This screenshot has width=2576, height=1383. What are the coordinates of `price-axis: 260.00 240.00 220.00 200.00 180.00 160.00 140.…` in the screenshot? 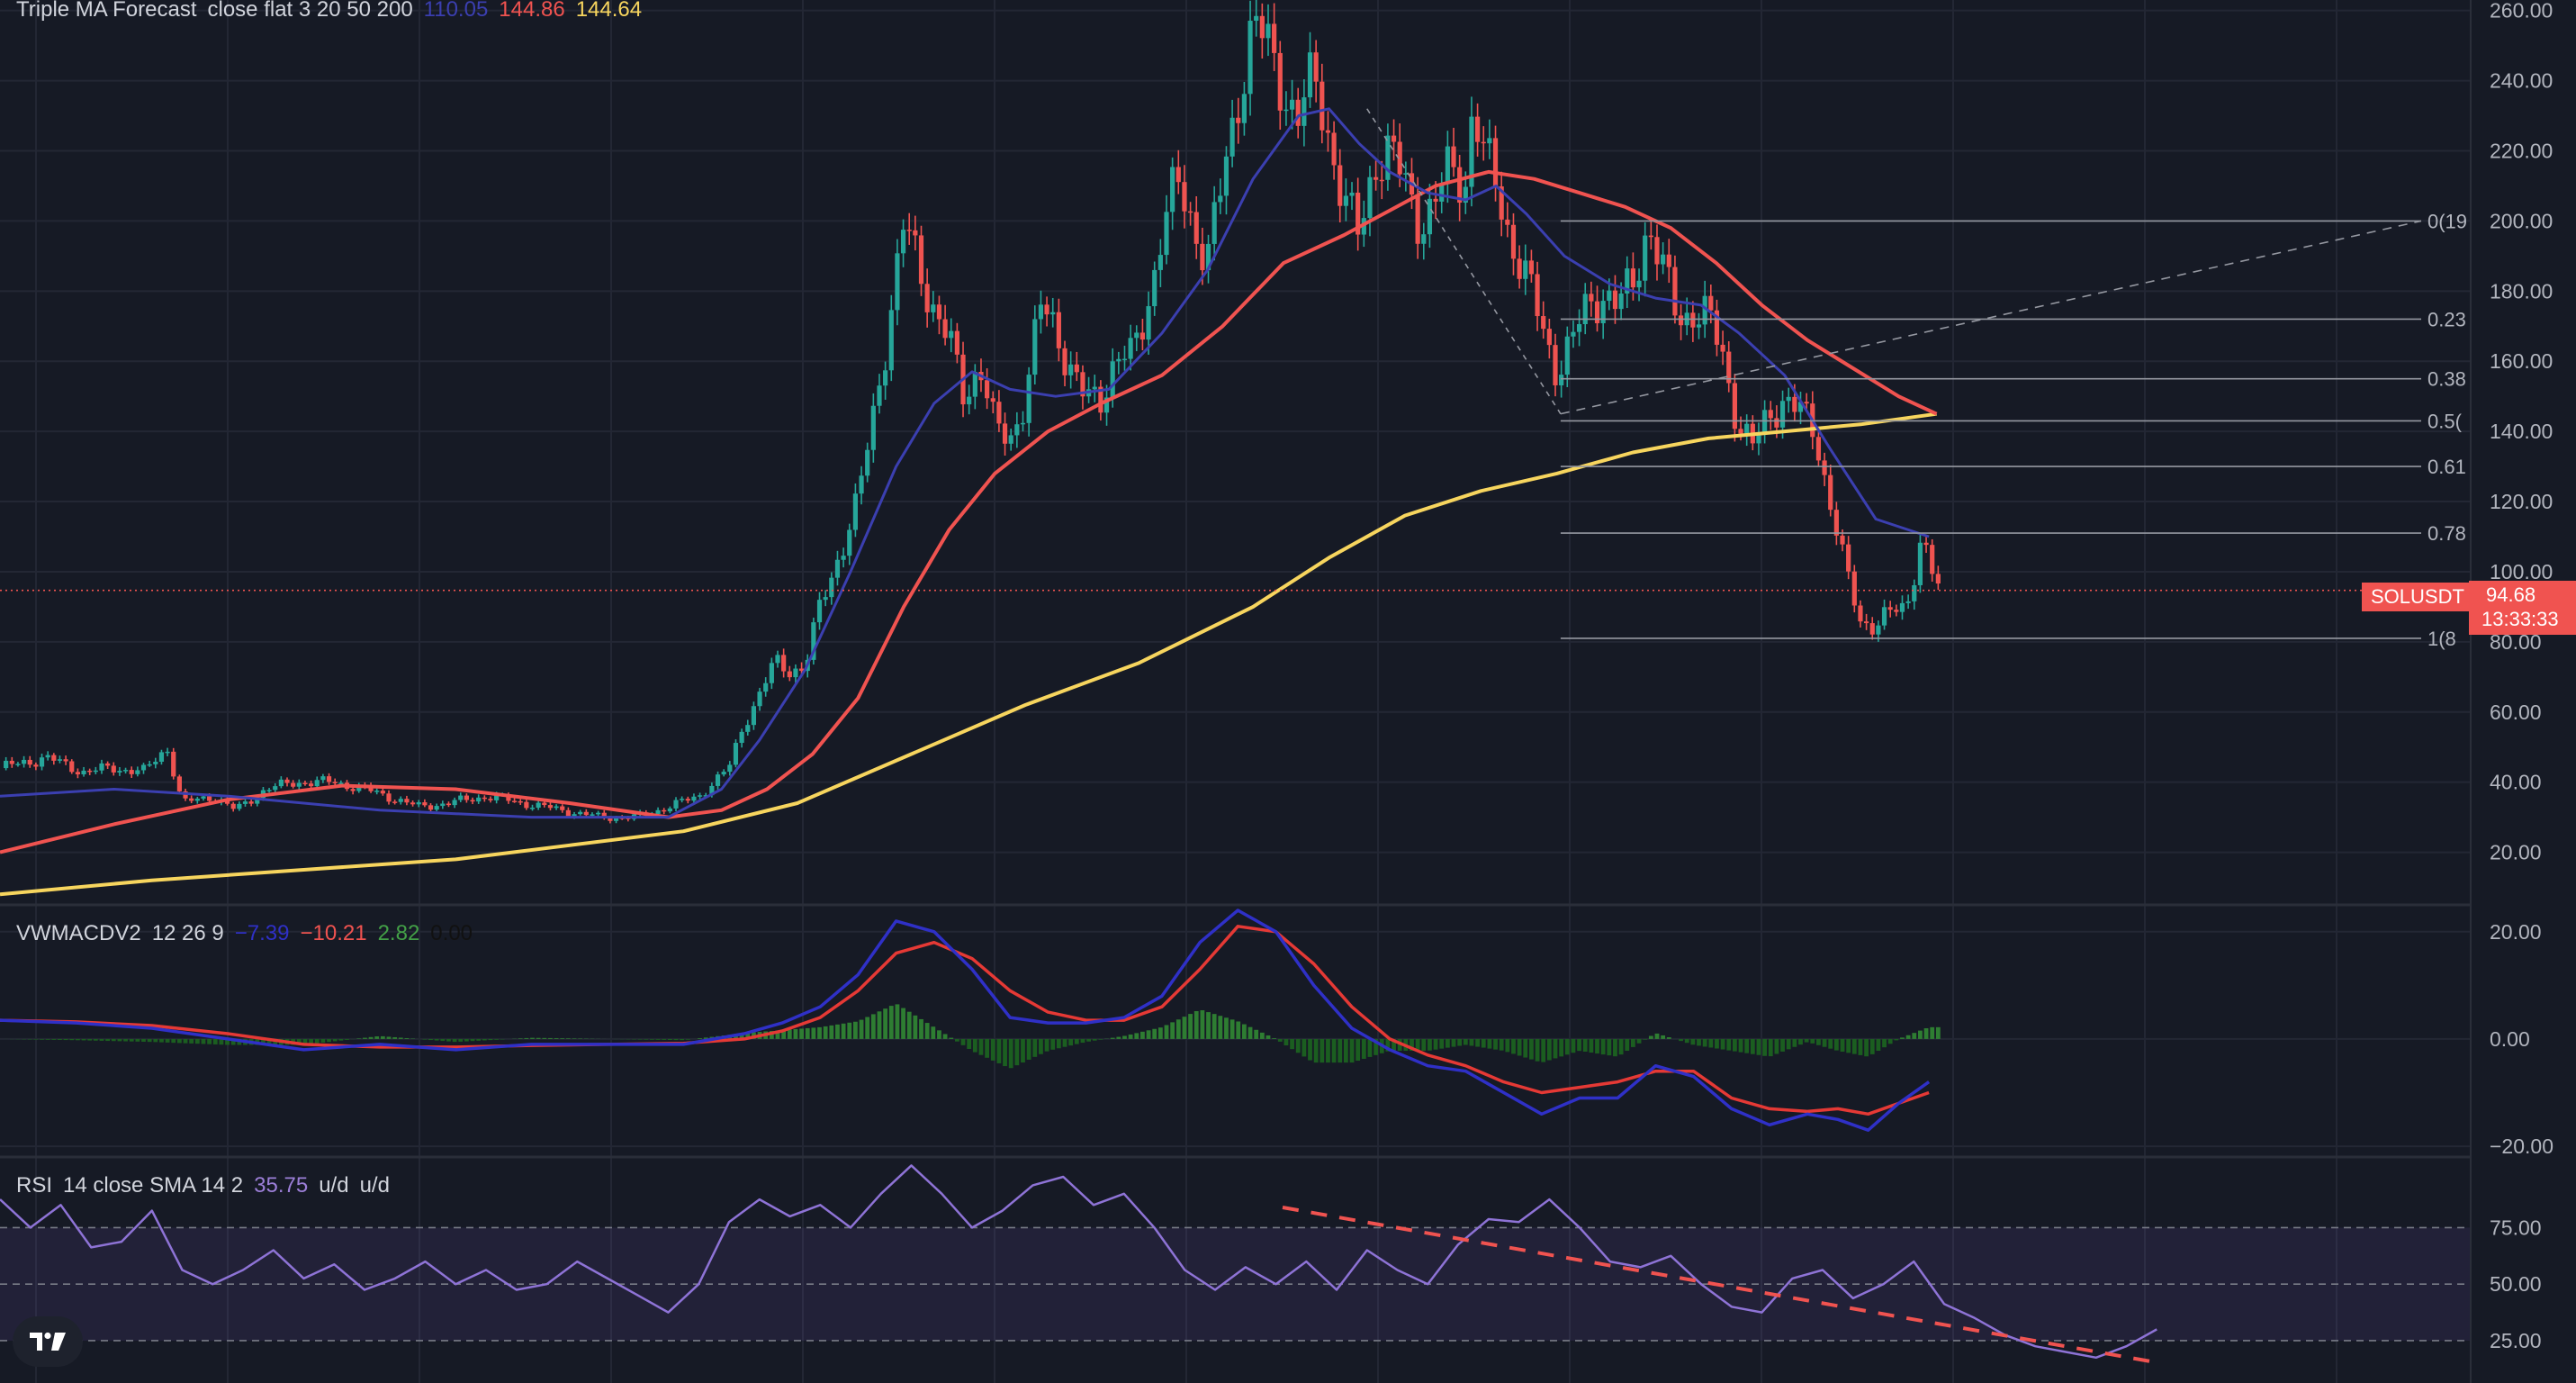 It's located at (2523, 691).